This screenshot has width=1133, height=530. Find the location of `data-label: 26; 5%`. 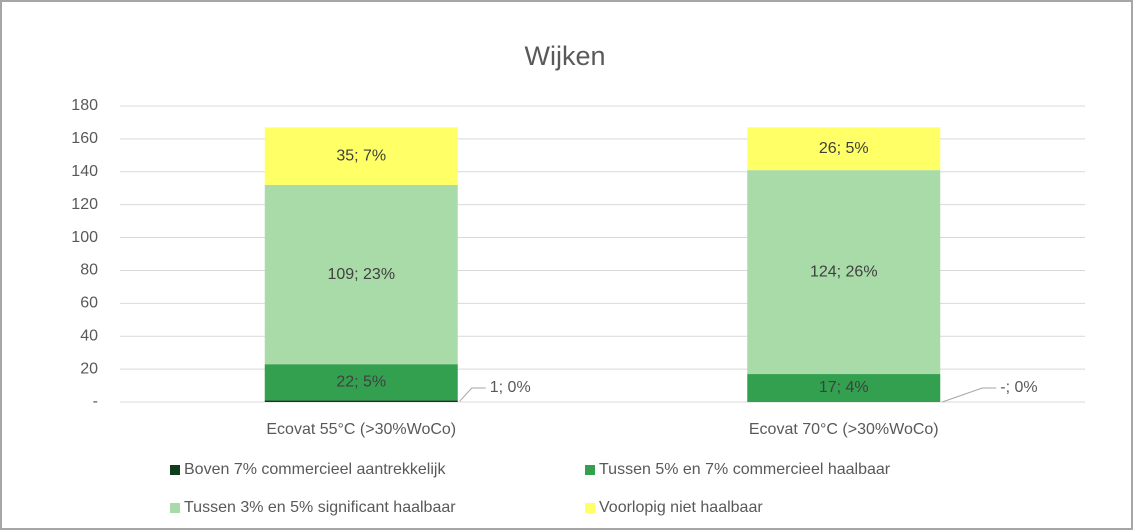

data-label: 26; 5% is located at coordinates (844, 148).